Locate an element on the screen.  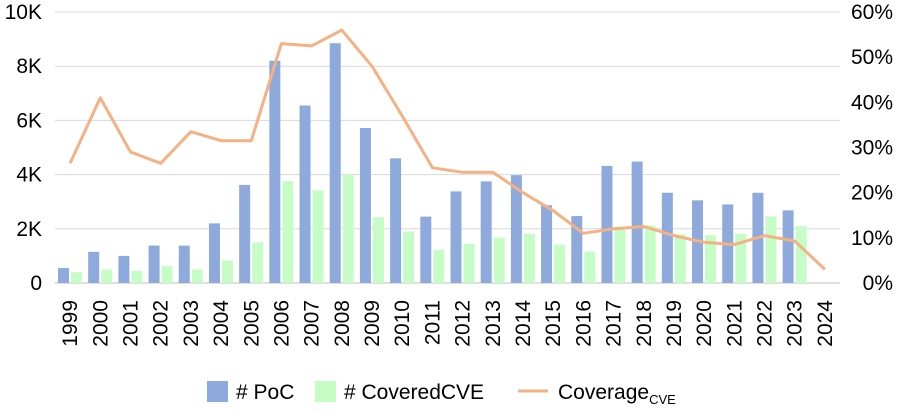
legend-swatch-poc is located at coordinates (217, 391).